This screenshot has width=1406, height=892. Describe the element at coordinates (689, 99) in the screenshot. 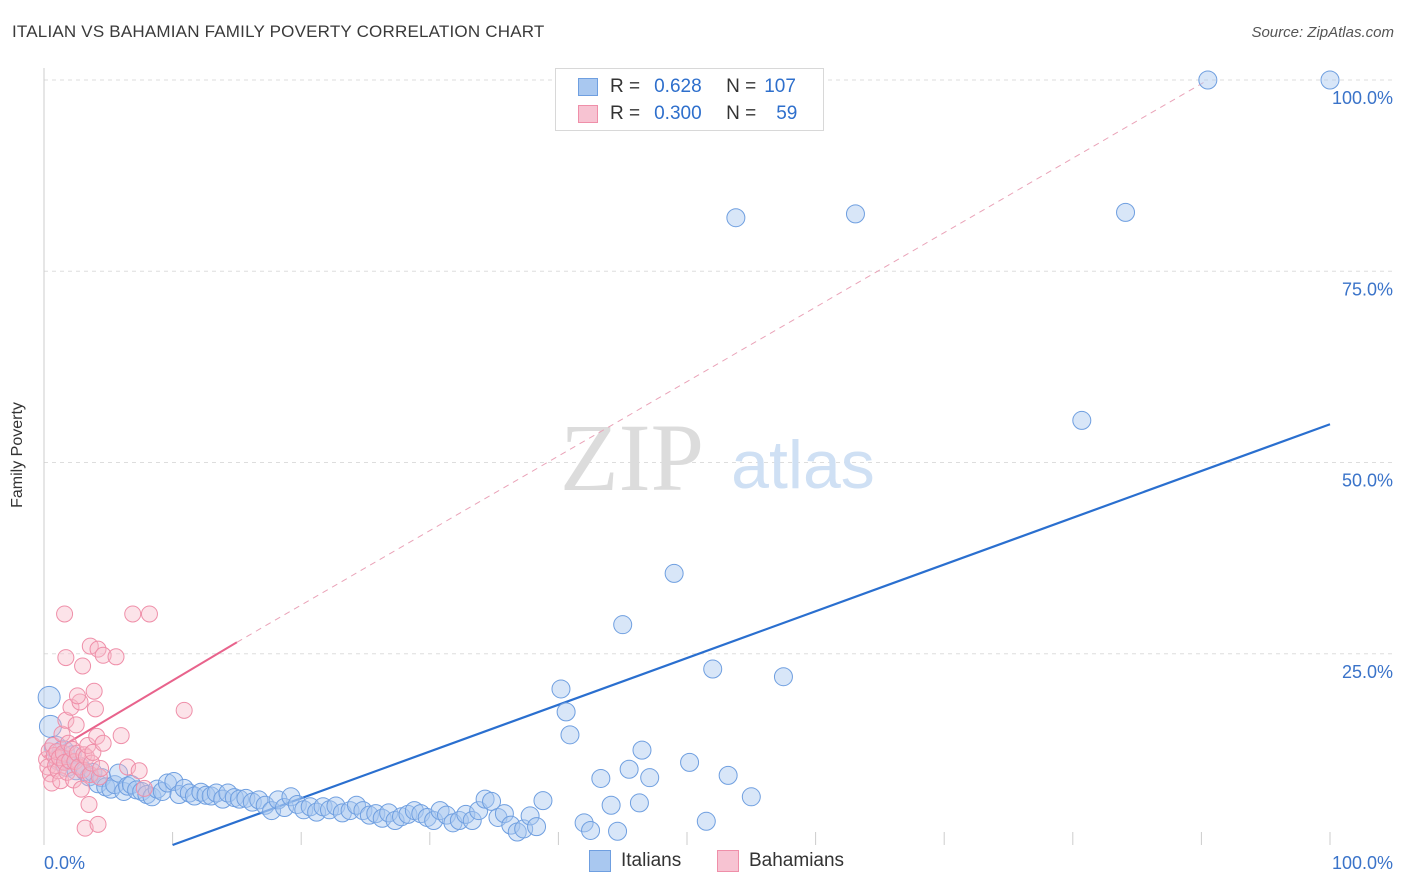

I see `stats-legend: R = 0.628 N = 107 R = 0.300 N = 59` at that location.